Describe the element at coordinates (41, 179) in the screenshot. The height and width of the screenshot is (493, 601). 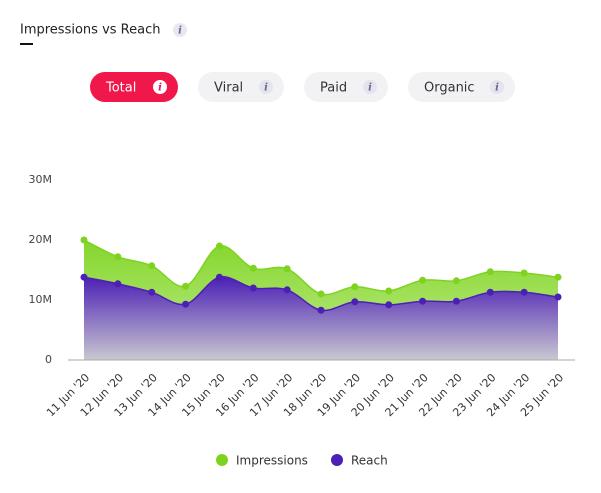
I see `y-tick-label: 30M` at that location.